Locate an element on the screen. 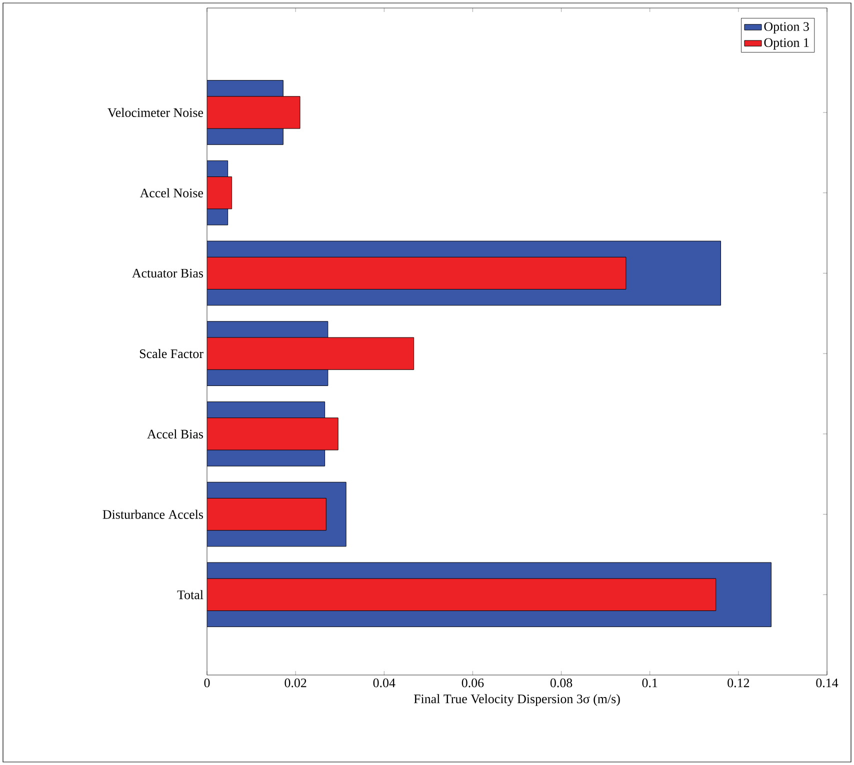 The height and width of the screenshot is (765, 854). y-tick-label: Accel Noise is located at coordinates (172, 193).